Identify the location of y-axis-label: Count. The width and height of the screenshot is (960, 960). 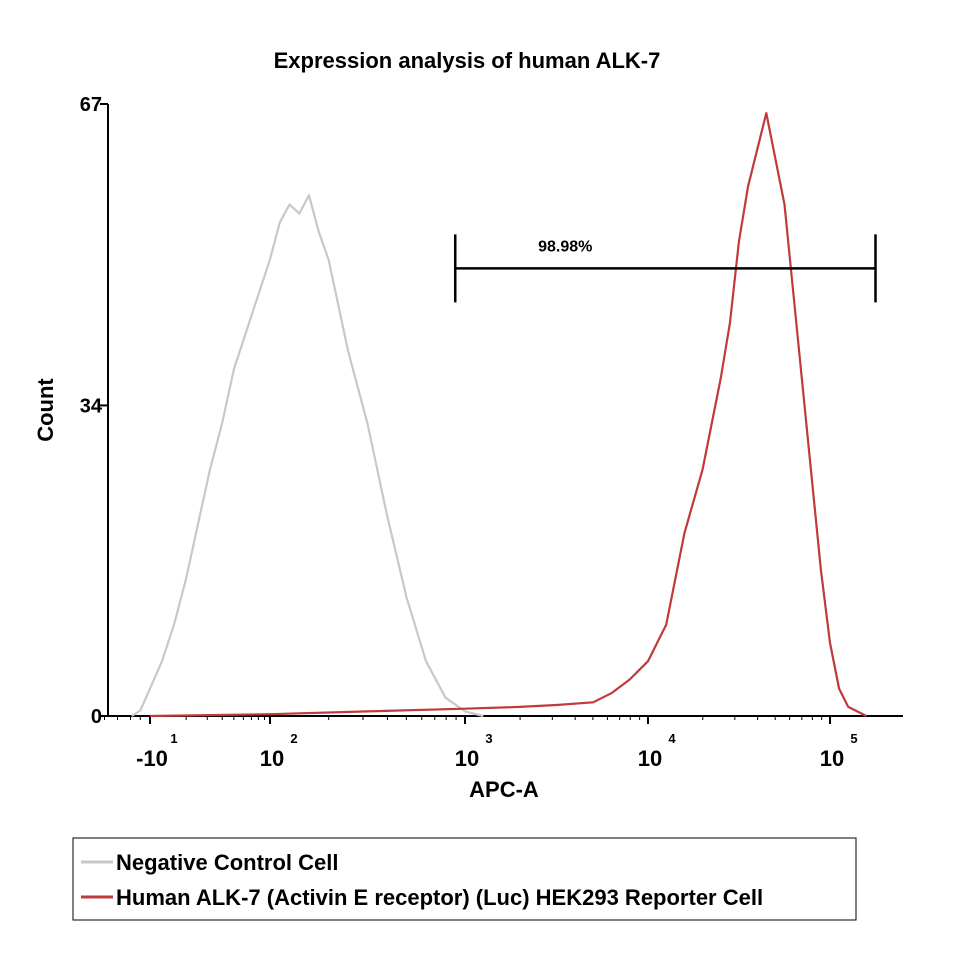
(45, 410).